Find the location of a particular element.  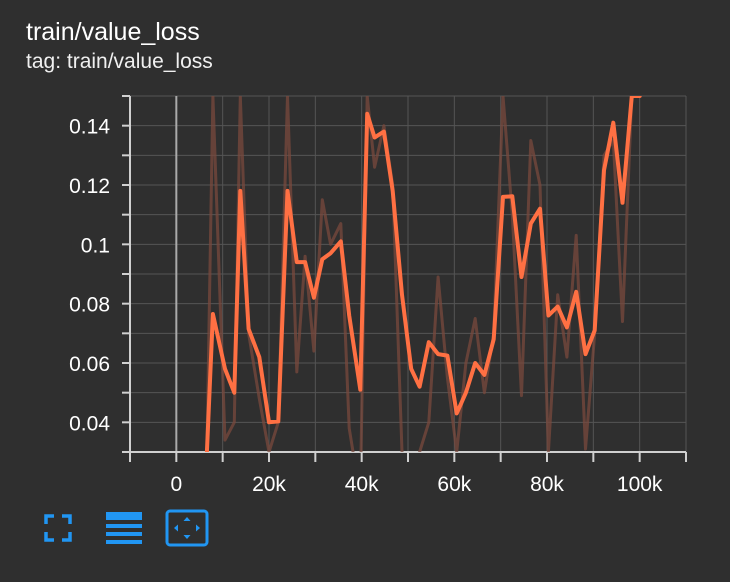

y-tick-label: 0.14 is located at coordinates (89, 127).